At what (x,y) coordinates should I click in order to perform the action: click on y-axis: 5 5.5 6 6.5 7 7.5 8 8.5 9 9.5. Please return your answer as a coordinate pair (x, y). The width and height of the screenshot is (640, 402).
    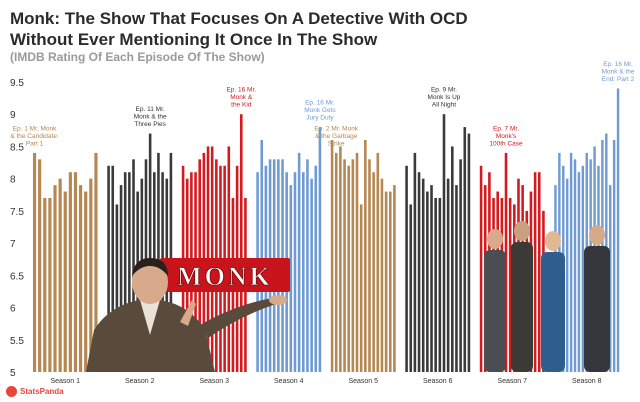
    Looking at the image, I should click on (17, 228).